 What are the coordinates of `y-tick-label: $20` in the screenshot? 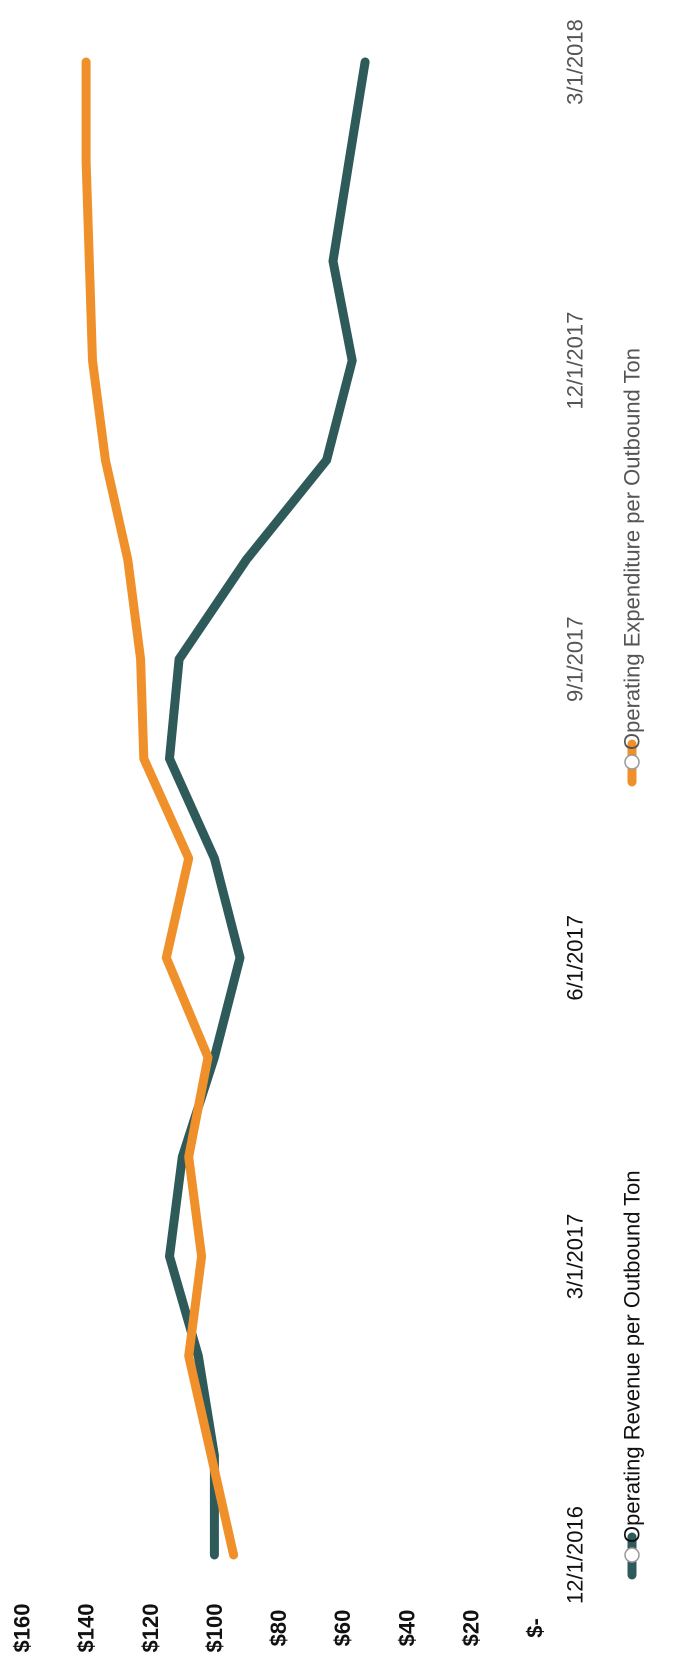 It's located at (470, 1628).